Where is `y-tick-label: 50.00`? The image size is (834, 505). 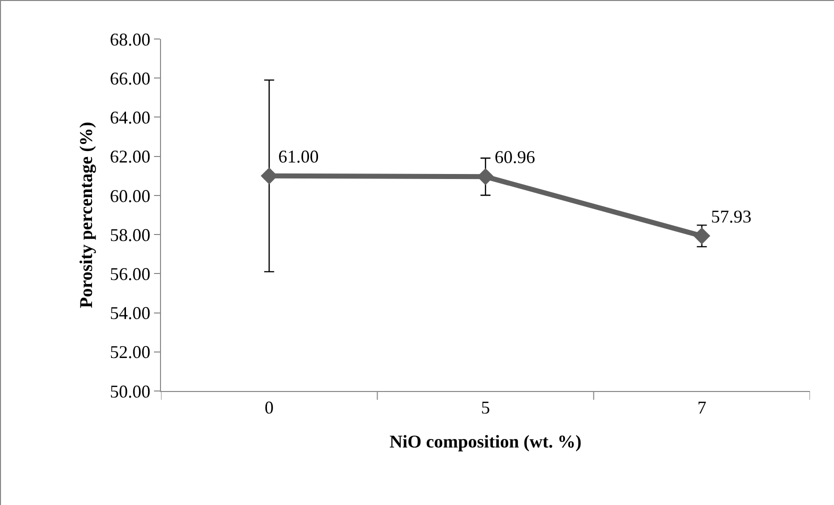 y-tick-label: 50.00 is located at coordinates (130, 391).